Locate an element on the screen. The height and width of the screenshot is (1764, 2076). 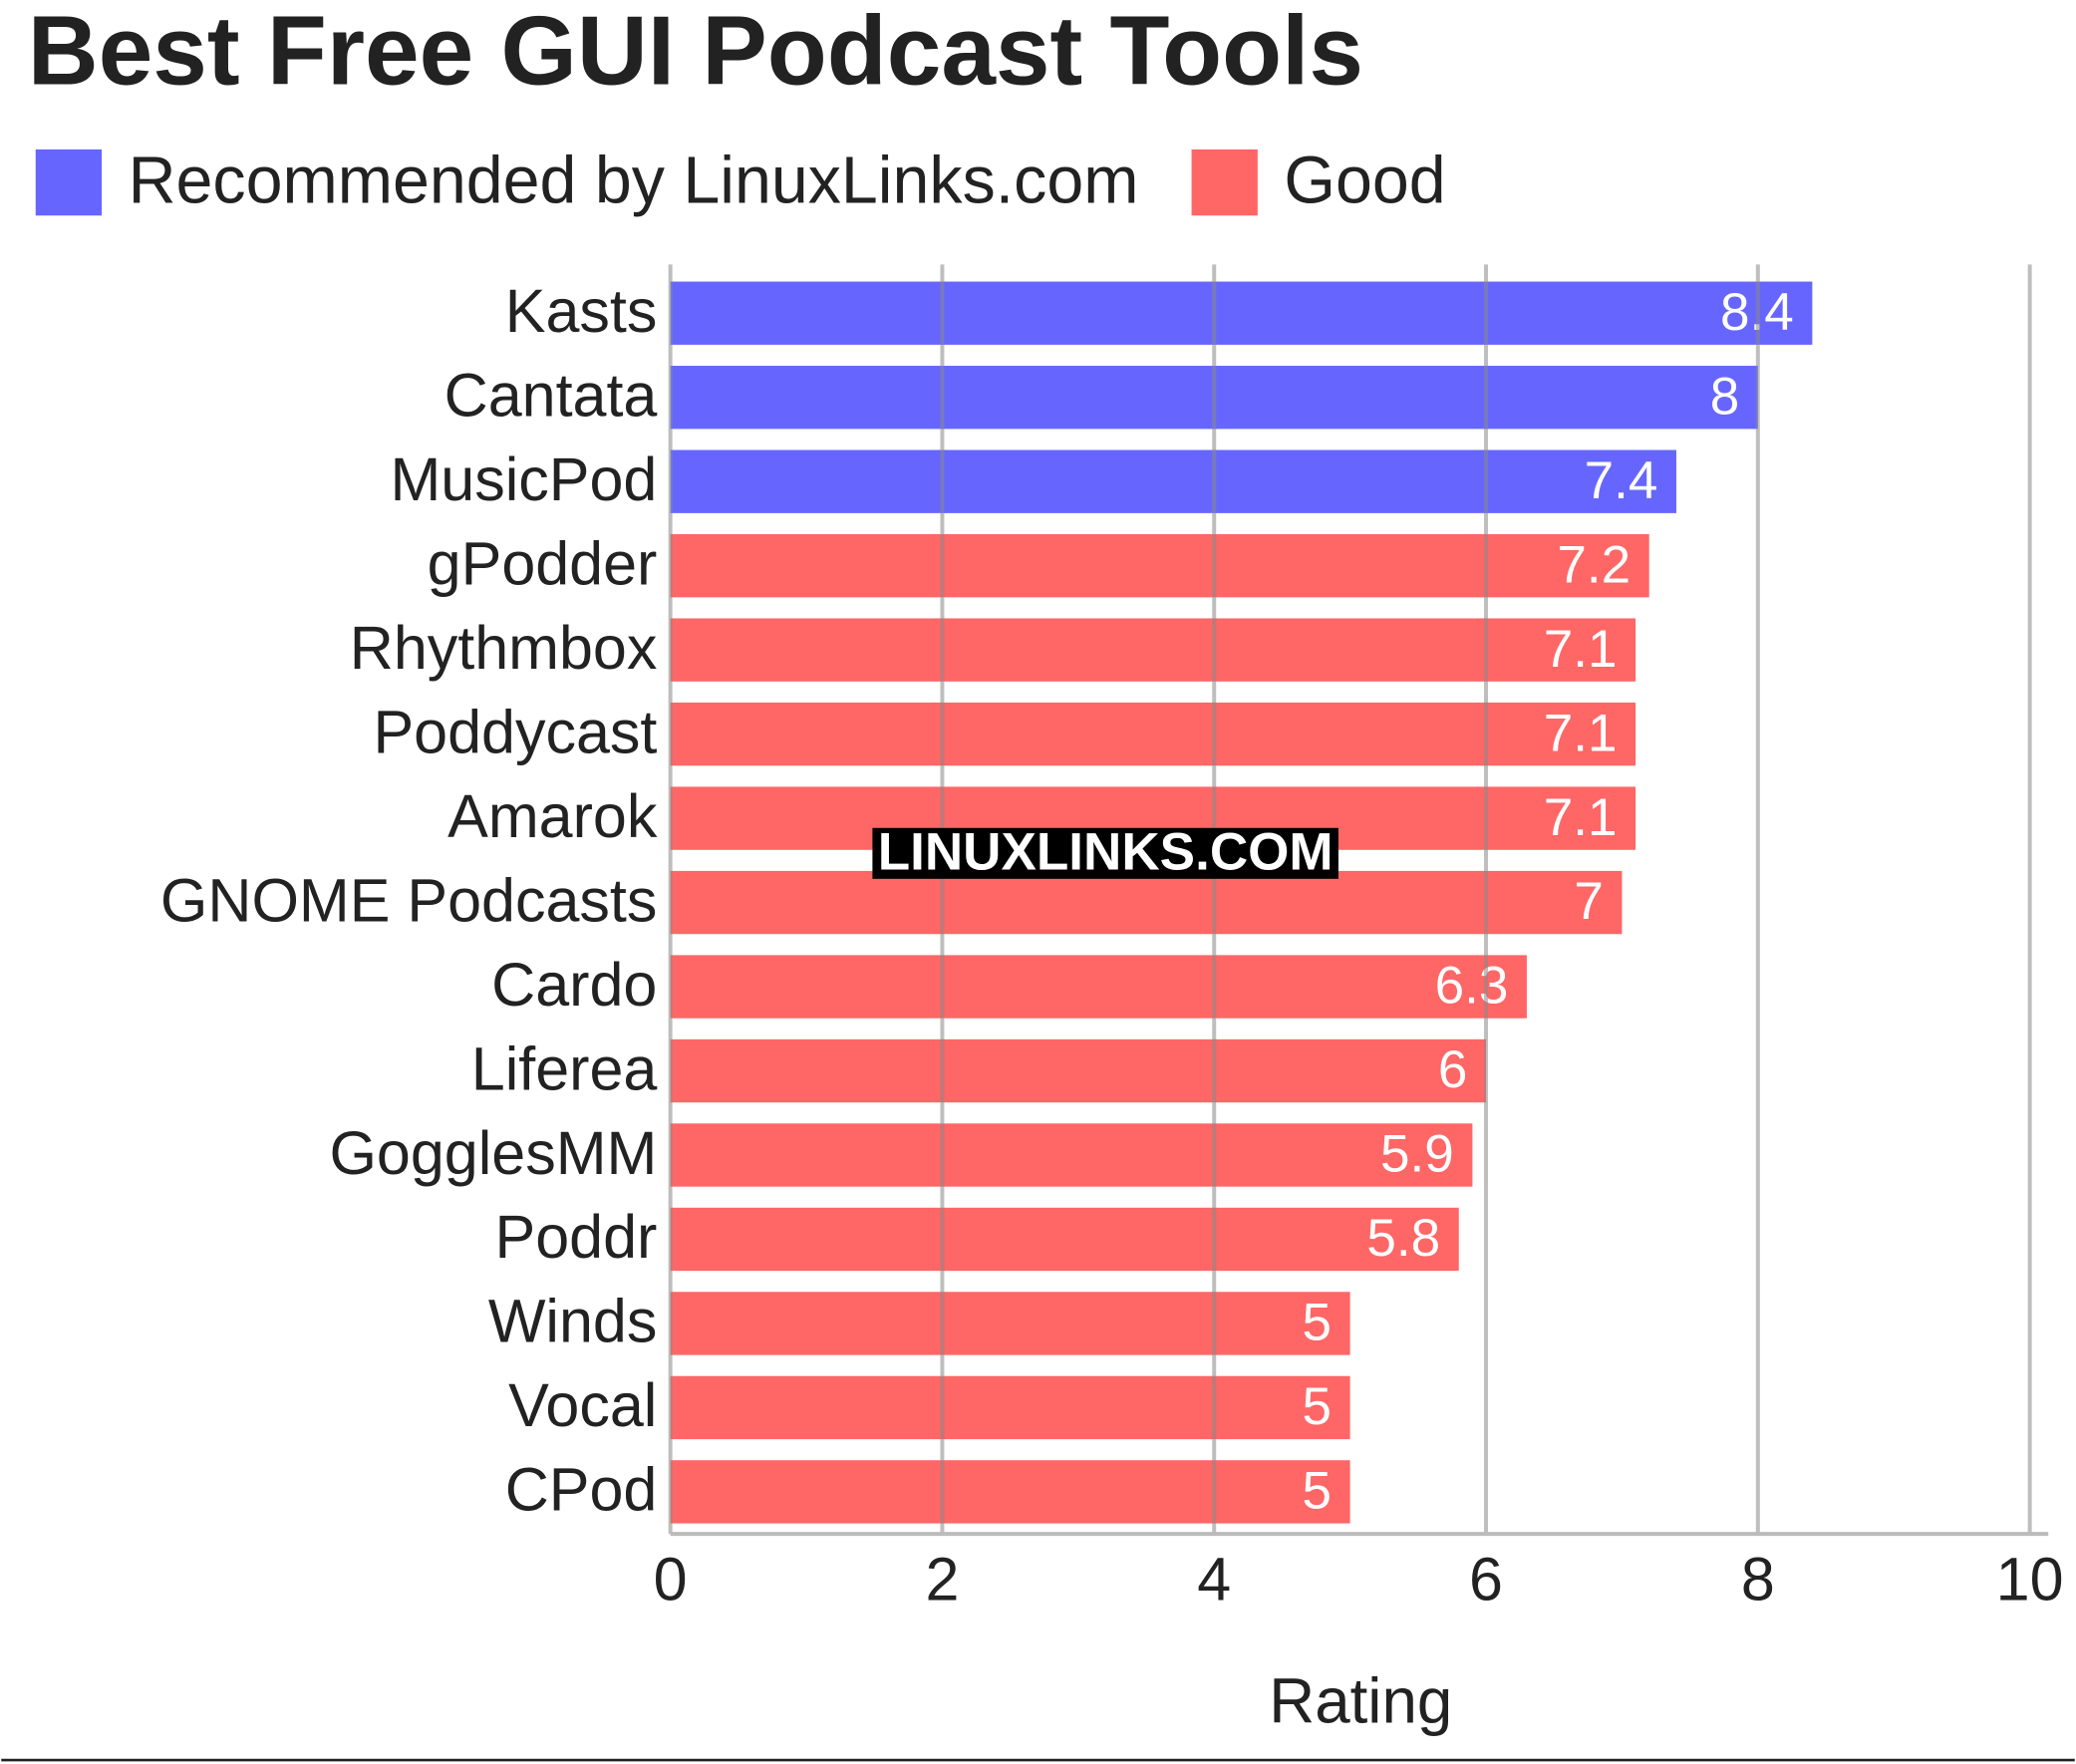
y-tick-label: Poddr is located at coordinates (576, 1237).